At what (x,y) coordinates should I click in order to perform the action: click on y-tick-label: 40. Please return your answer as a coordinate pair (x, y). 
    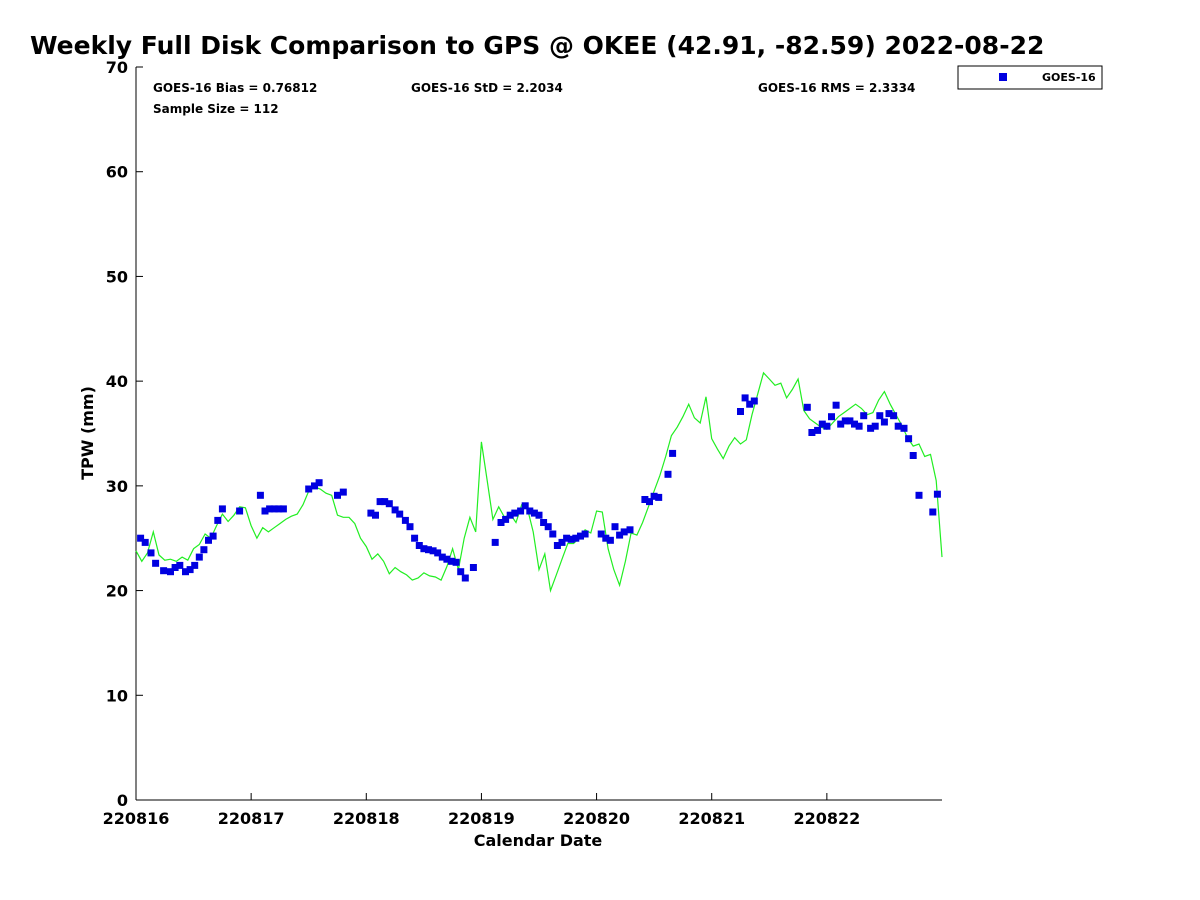
    Looking at the image, I should click on (117, 381).